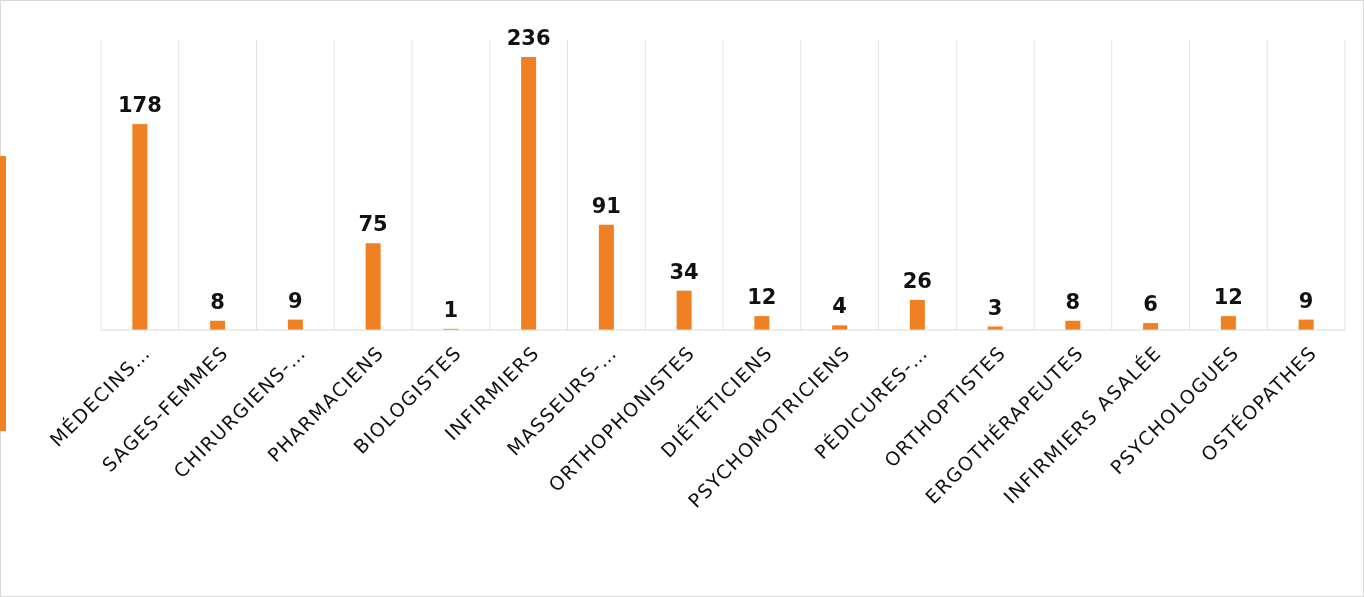 The image size is (1364, 597). Describe the element at coordinates (1150, 304) in the screenshot. I see `data-label: 6` at that location.